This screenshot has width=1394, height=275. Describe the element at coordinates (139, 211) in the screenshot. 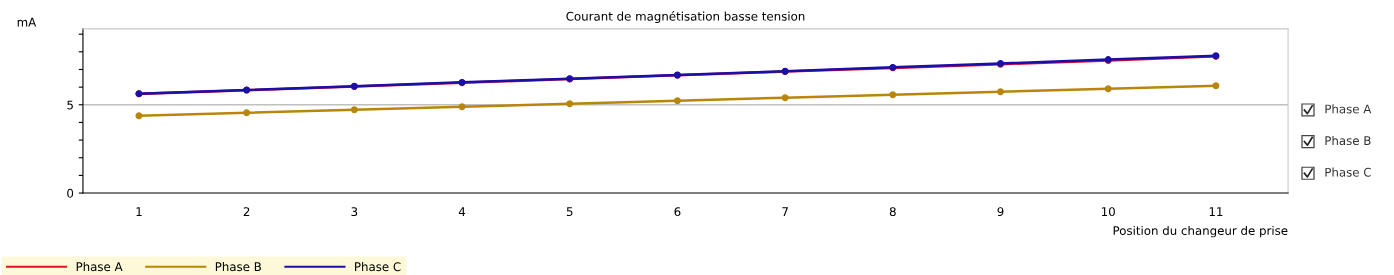

I see `x-tick-label: 1` at that location.